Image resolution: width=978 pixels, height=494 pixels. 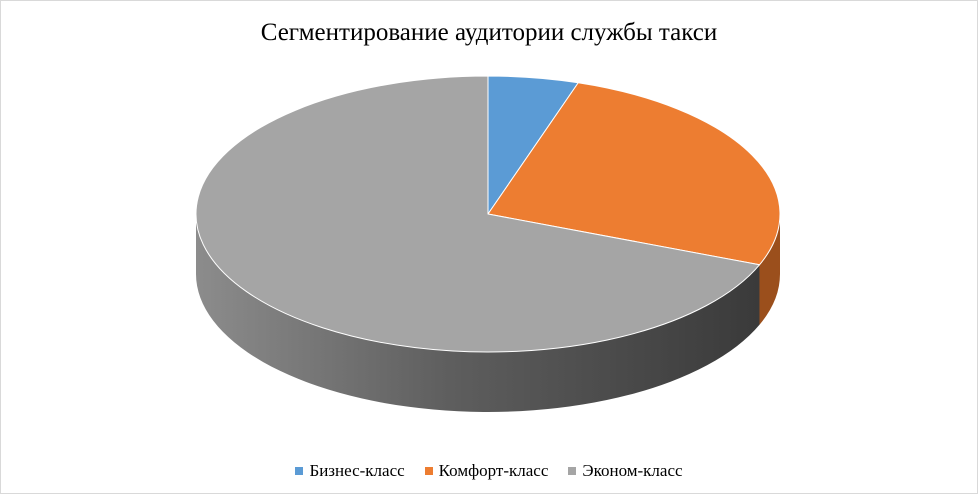 I want to click on pie-slice-comfort, so click(x=634, y=174).